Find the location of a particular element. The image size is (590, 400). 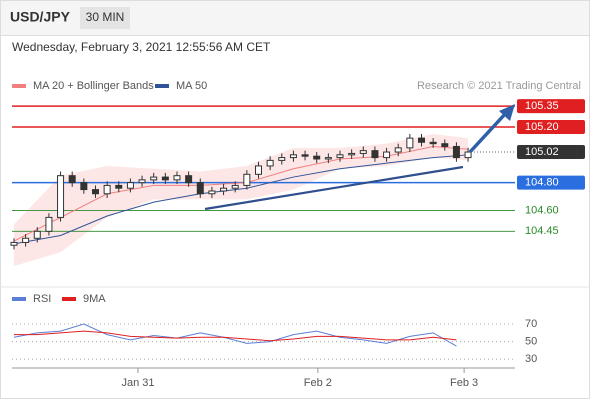

legend-label: RSI is located at coordinates (42, 299).